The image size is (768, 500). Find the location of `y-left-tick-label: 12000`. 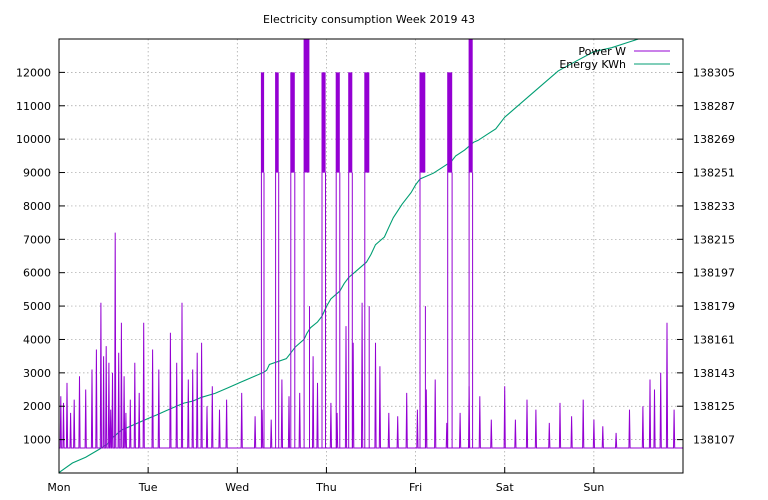

y-left-tick-label: 12000 is located at coordinates (33, 72).